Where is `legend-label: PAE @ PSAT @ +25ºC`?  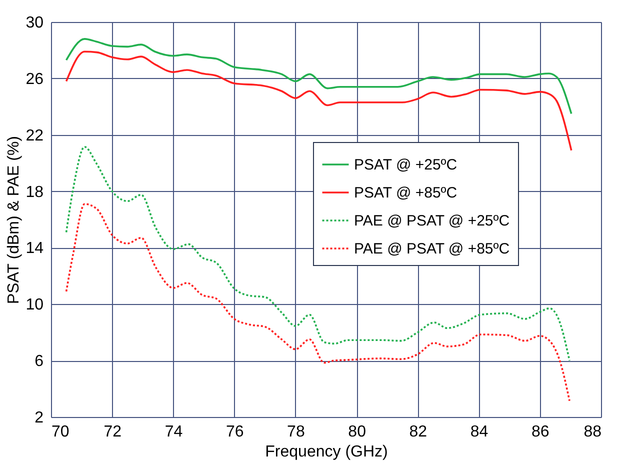 legend-label: PAE @ PSAT @ +25ºC is located at coordinates (432, 221).